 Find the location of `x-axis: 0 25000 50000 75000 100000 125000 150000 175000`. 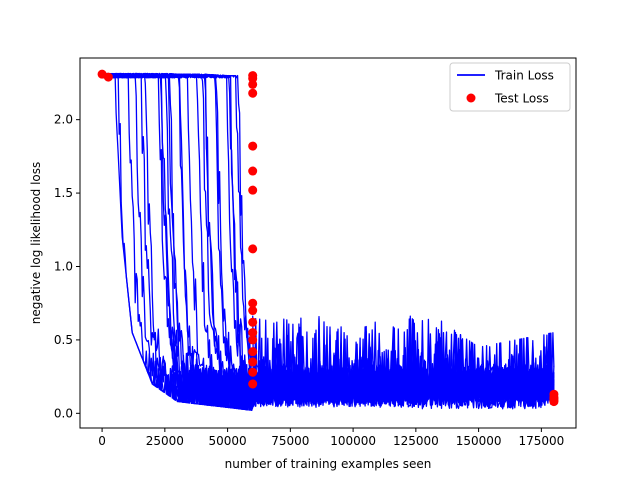

x-axis: 0 25000 50000 75000 100000 125000 150000 175000 is located at coordinates (331, 438).